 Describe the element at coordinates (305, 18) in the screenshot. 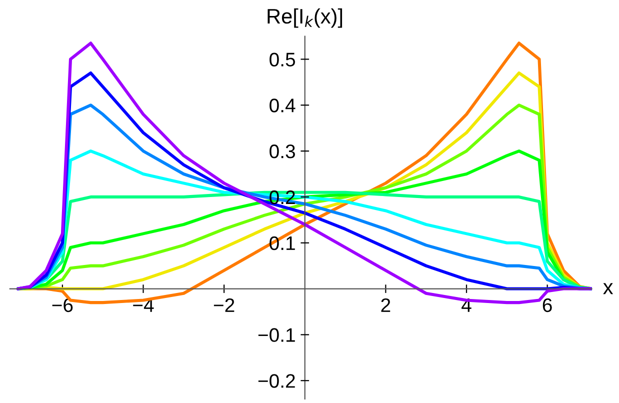

I see `y-axis-title: Re[I$_{k}$(x)]` at that location.